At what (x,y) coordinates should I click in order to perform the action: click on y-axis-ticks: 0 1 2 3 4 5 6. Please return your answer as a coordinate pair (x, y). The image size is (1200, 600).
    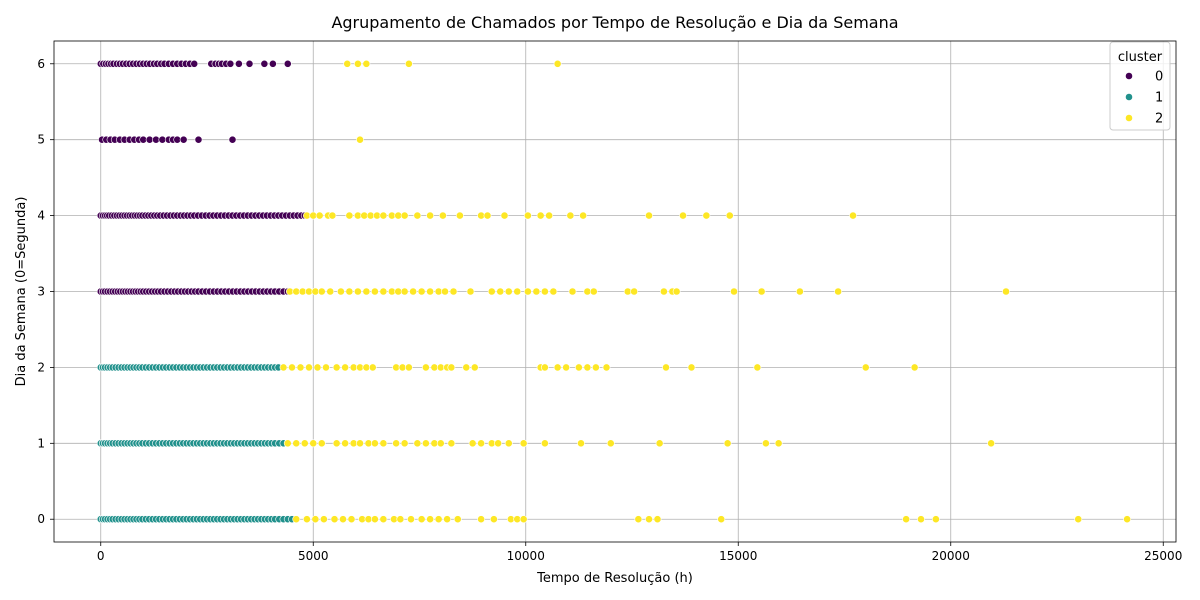
    Looking at the image, I should click on (45, 291).